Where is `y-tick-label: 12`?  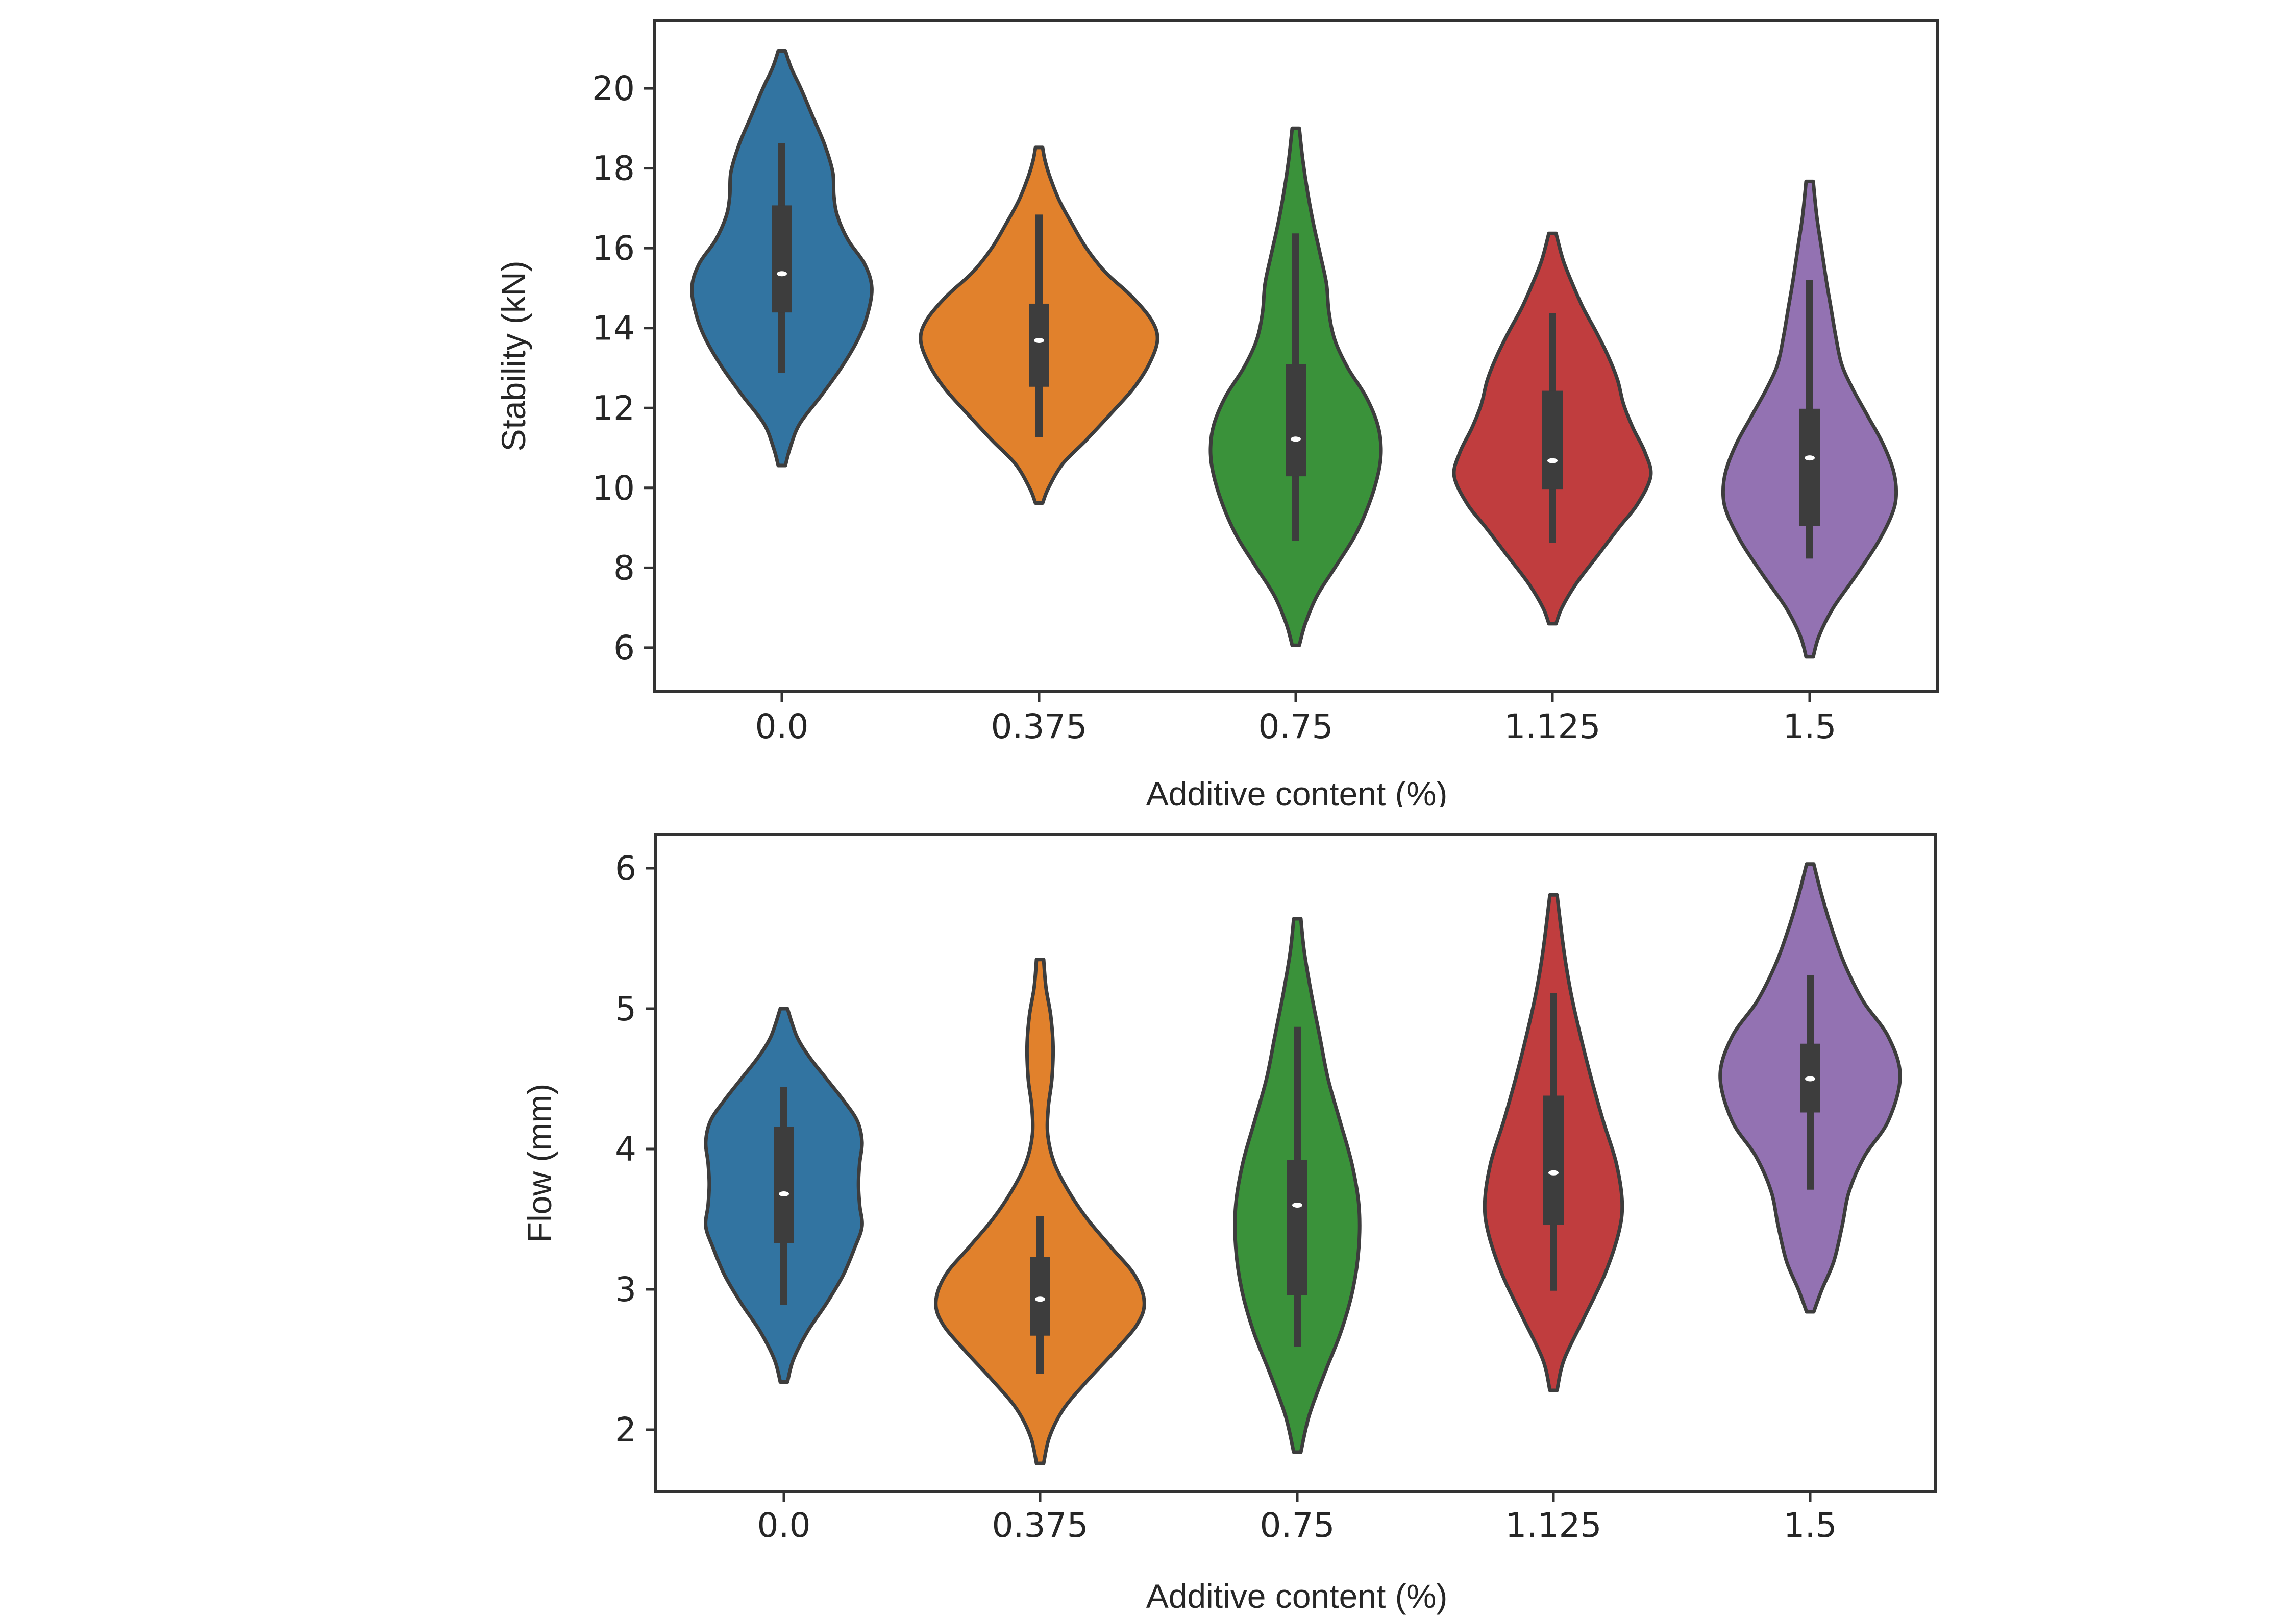
y-tick-label: 12 is located at coordinates (613, 408).